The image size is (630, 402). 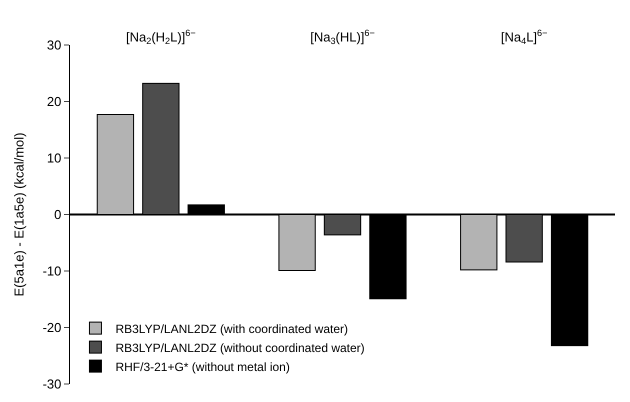 What do you see at coordinates (240, 347) in the screenshot?
I see `legend-label: RB3LYP/LANL2DZ (without coordinated water)` at bounding box center [240, 347].